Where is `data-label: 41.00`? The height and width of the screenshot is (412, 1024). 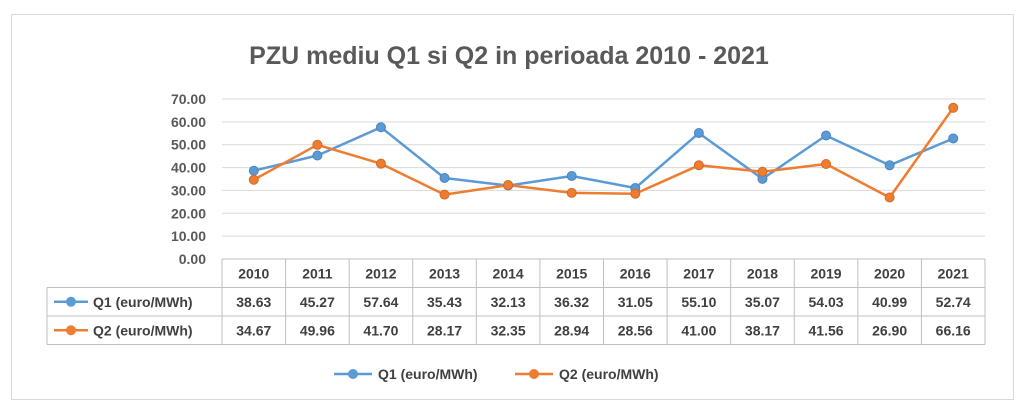
data-label: 41.00 is located at coordinates (698, 330).